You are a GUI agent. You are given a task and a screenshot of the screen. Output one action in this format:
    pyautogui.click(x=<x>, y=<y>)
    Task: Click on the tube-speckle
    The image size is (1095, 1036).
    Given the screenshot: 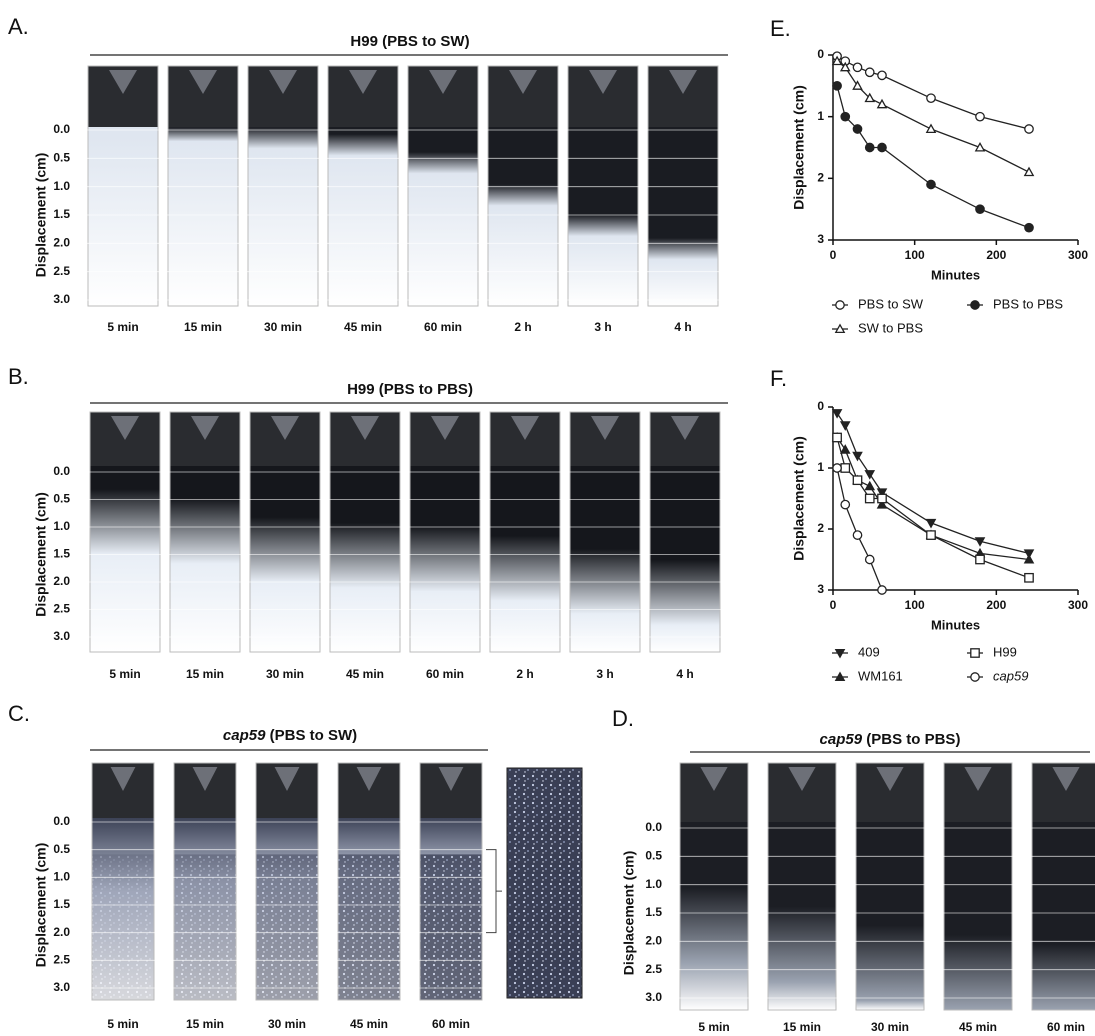 What is the action you would take?
    pyautogui.click(x=287, y=927)
    